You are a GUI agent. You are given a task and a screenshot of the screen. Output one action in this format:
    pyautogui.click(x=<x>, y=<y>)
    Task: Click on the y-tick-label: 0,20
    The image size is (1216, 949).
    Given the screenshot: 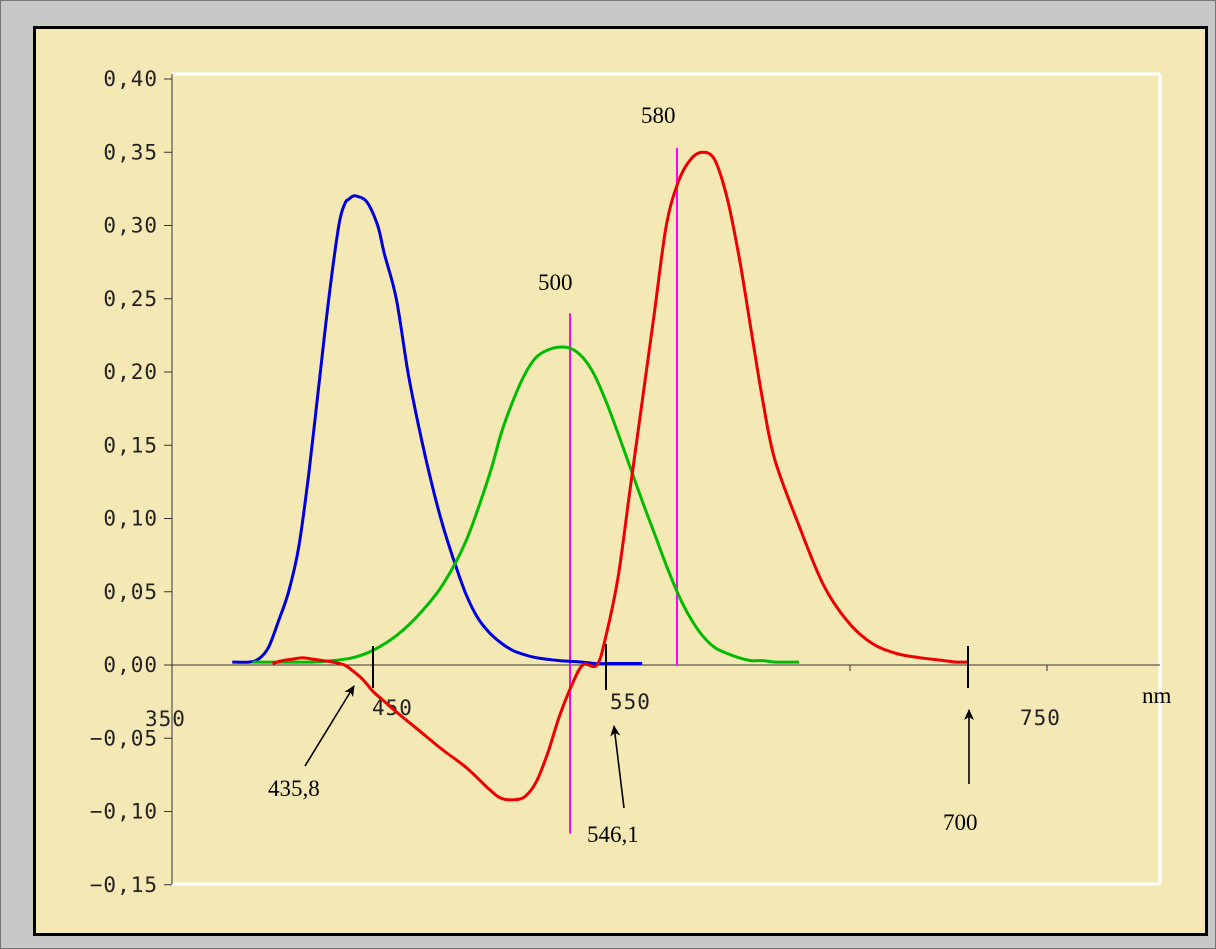 What is the action you would take?
    pyautogui.click(x=130, y=372)
    